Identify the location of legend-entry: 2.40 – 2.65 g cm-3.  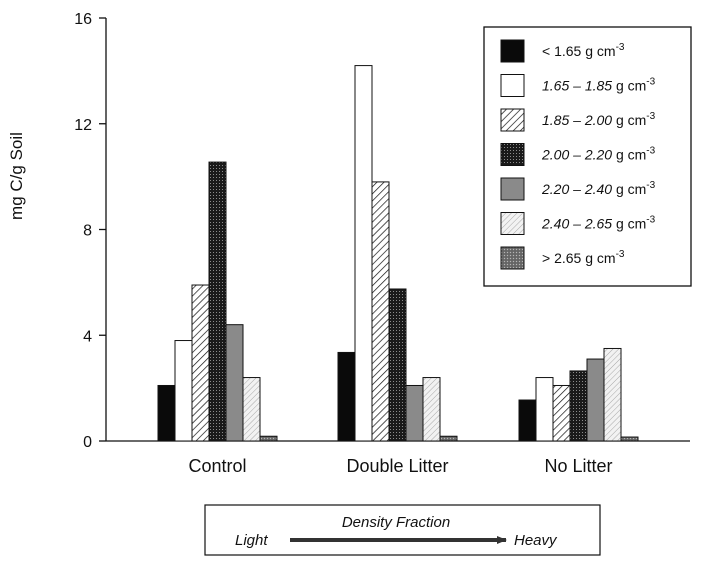
(598, 223).